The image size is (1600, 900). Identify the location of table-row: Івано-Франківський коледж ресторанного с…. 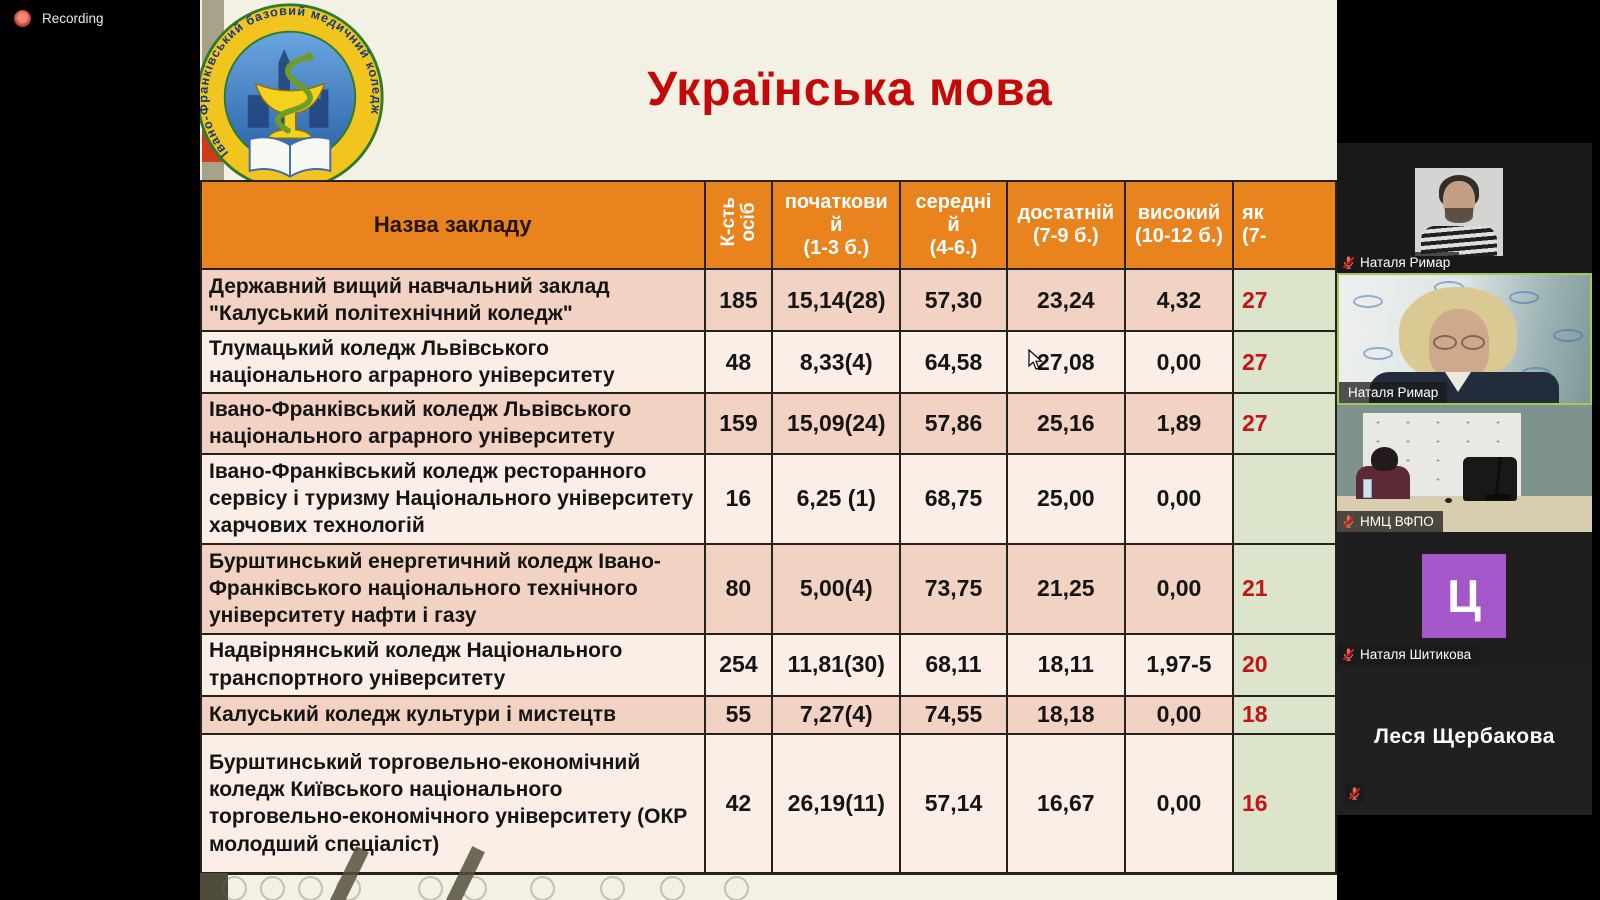
(768, 498).